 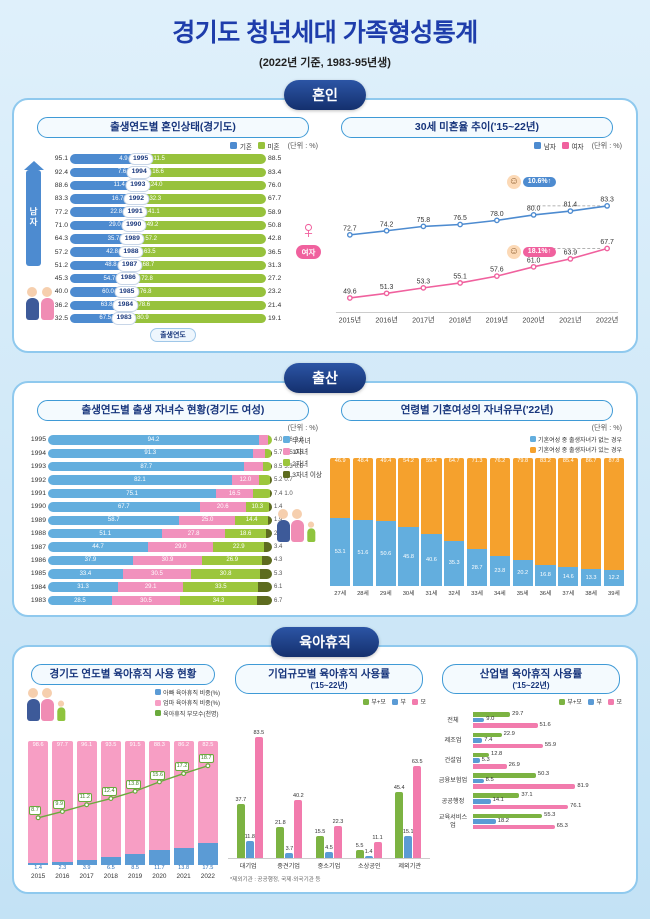 What do you see at coordinates (109, 792) in the screenshot?
I see `parents-count-value: 12.4` at bounding box center [109, 792].